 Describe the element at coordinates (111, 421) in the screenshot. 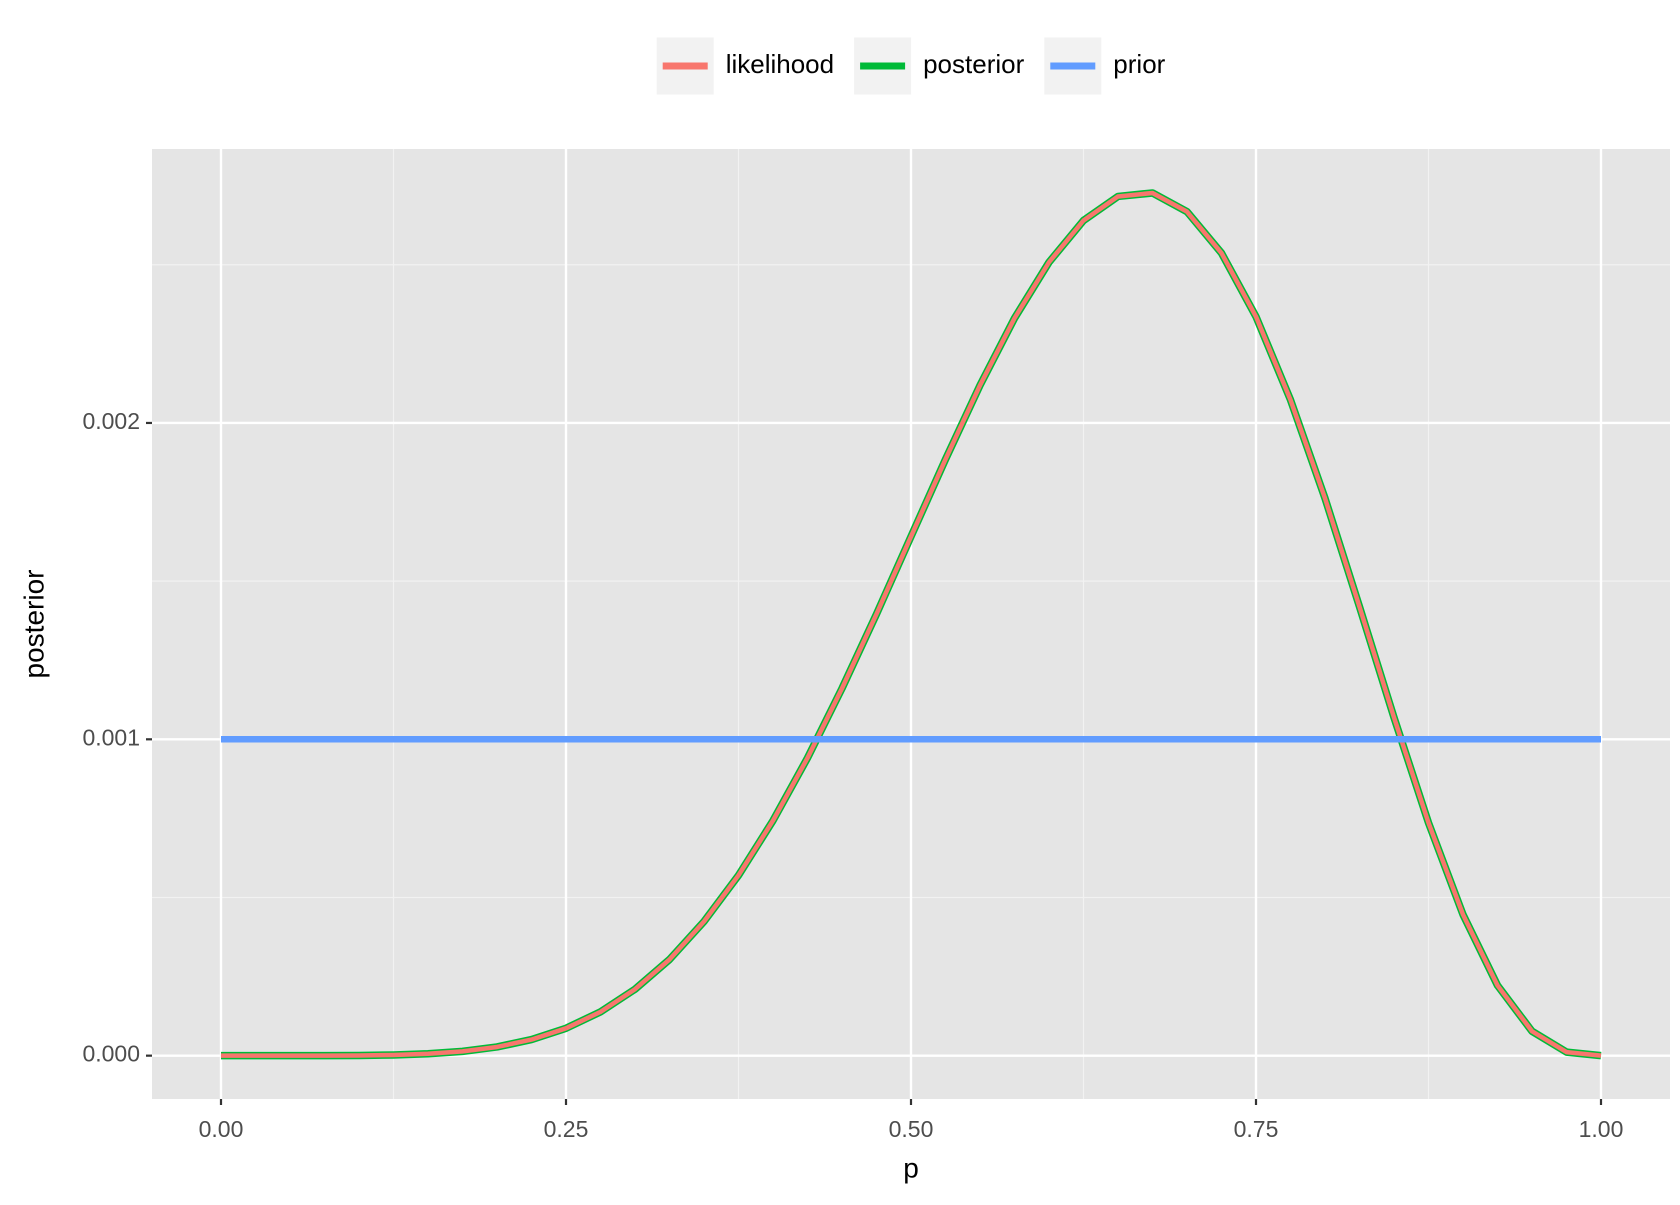

I see `y-tick-label: 0.002` at that location.